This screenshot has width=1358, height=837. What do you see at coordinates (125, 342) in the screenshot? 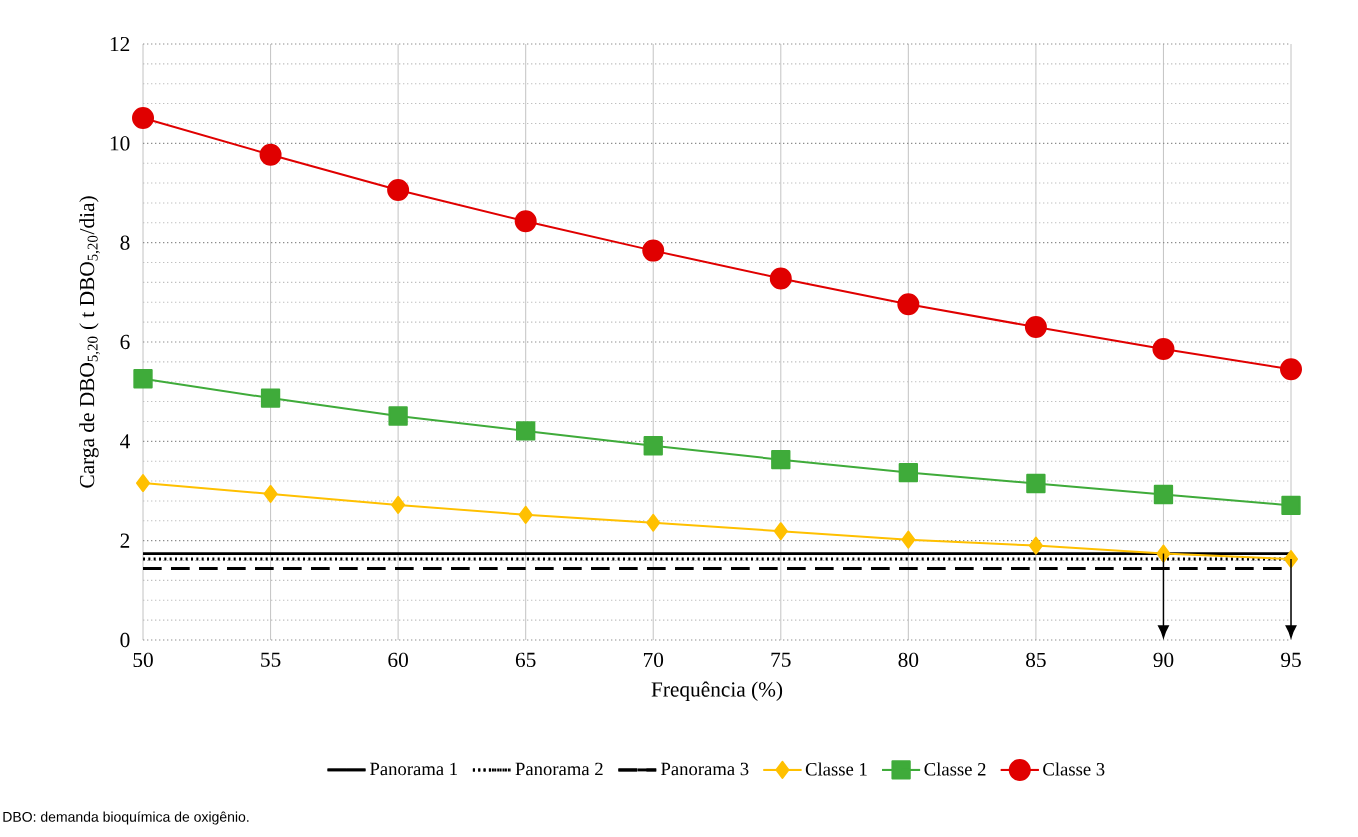
I see `y-tick-label: 6` at bounding box center [125, 342].